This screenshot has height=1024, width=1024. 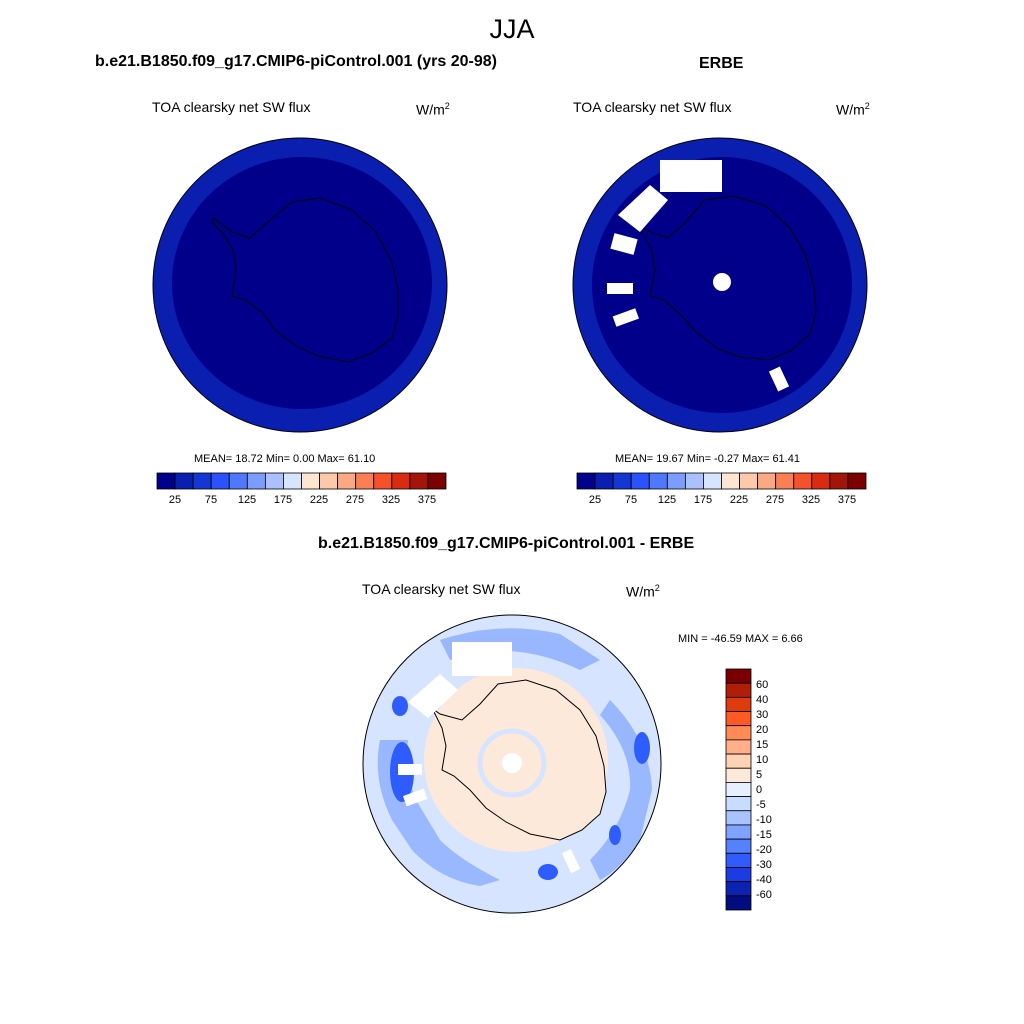 I want to click on strong-negative-patches, so click(x=520, y=788).